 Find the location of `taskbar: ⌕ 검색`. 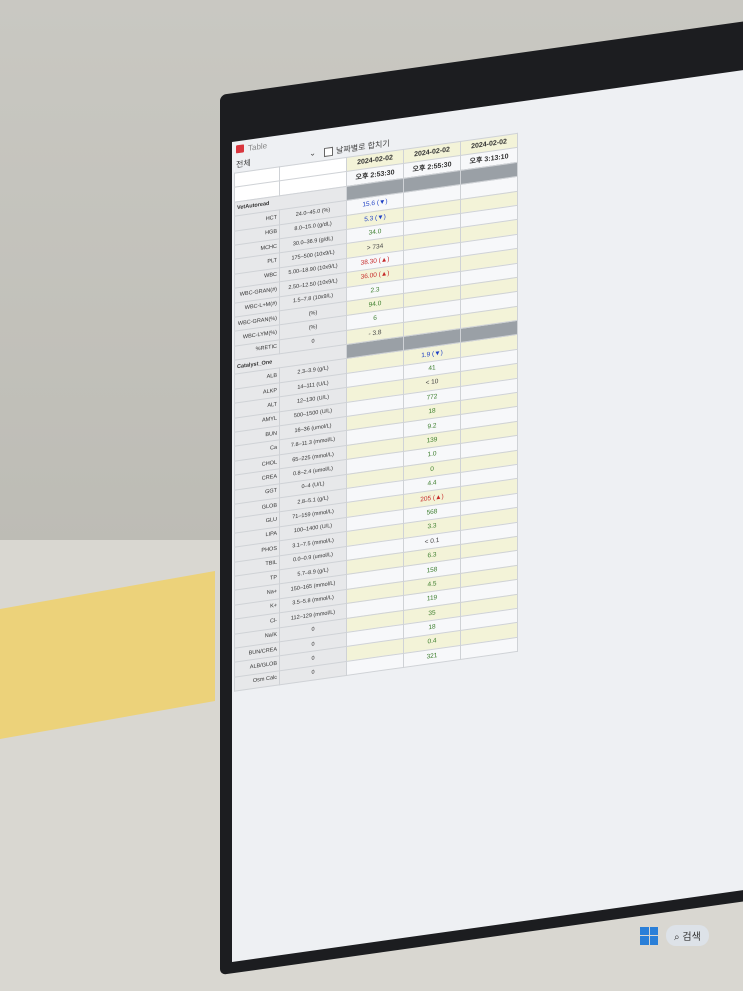

taskbar: ⌕ 검색 is located at coordinates (674, 935).